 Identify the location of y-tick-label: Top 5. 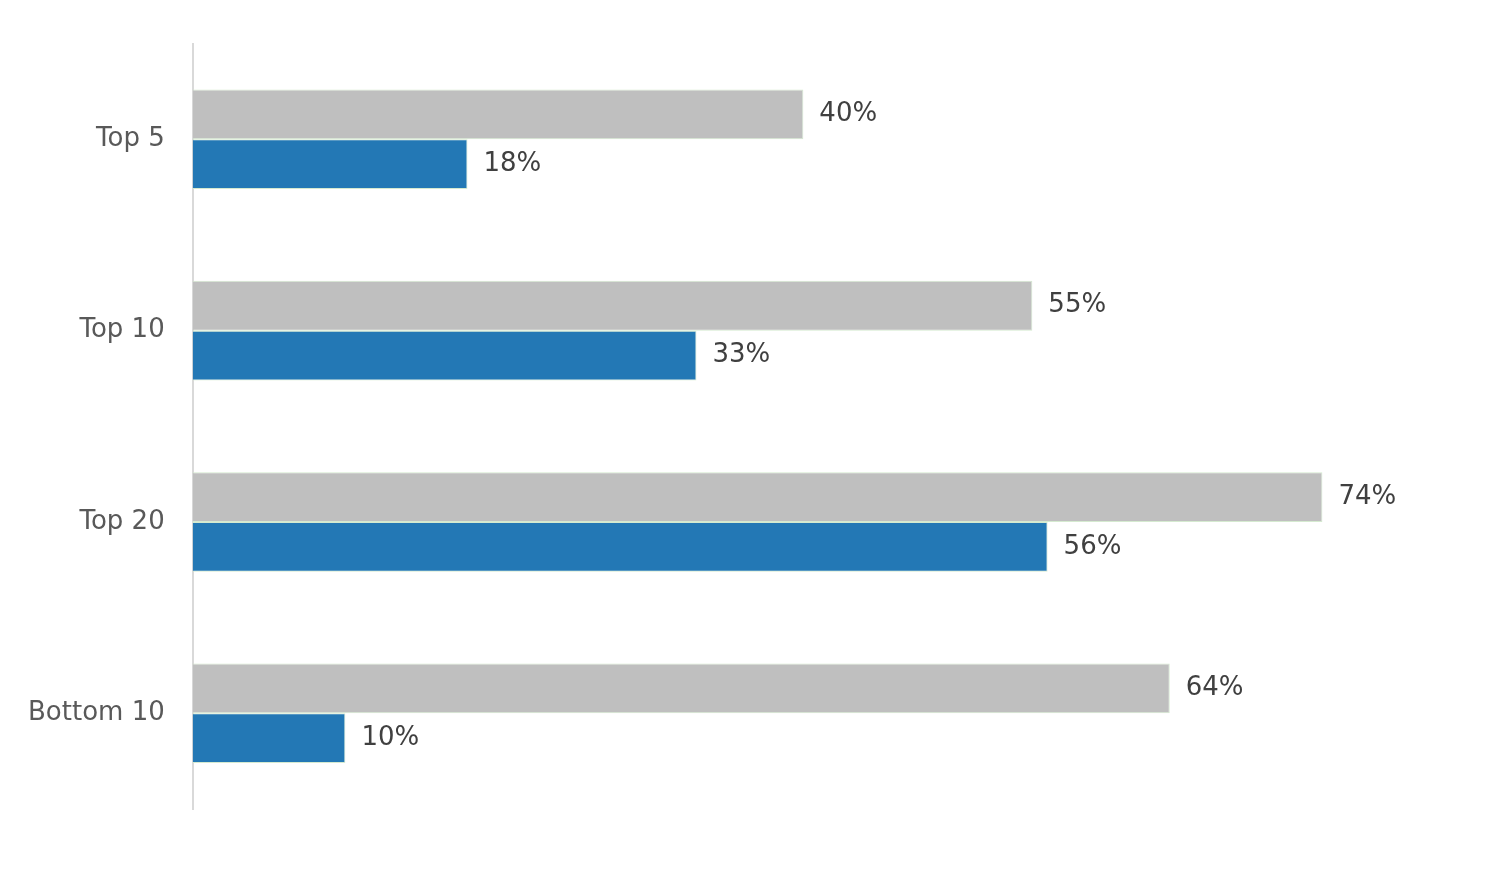
(130, 137).